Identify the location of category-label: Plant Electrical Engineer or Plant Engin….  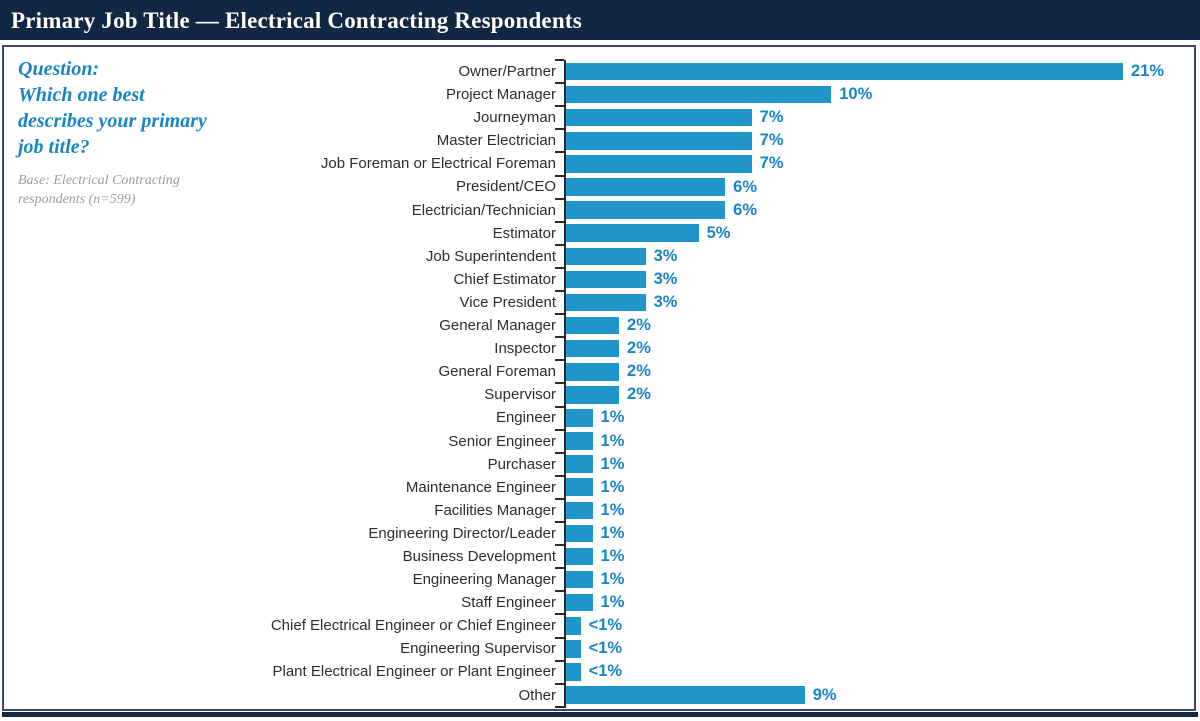
(414, 672).